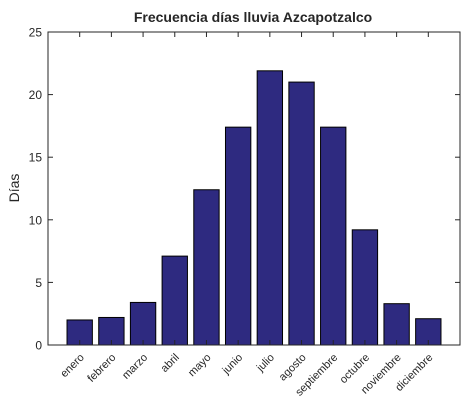  Describe the element at coordinates (38, 346) in the screenshot. I see `y-tick-label: 0` at that location.